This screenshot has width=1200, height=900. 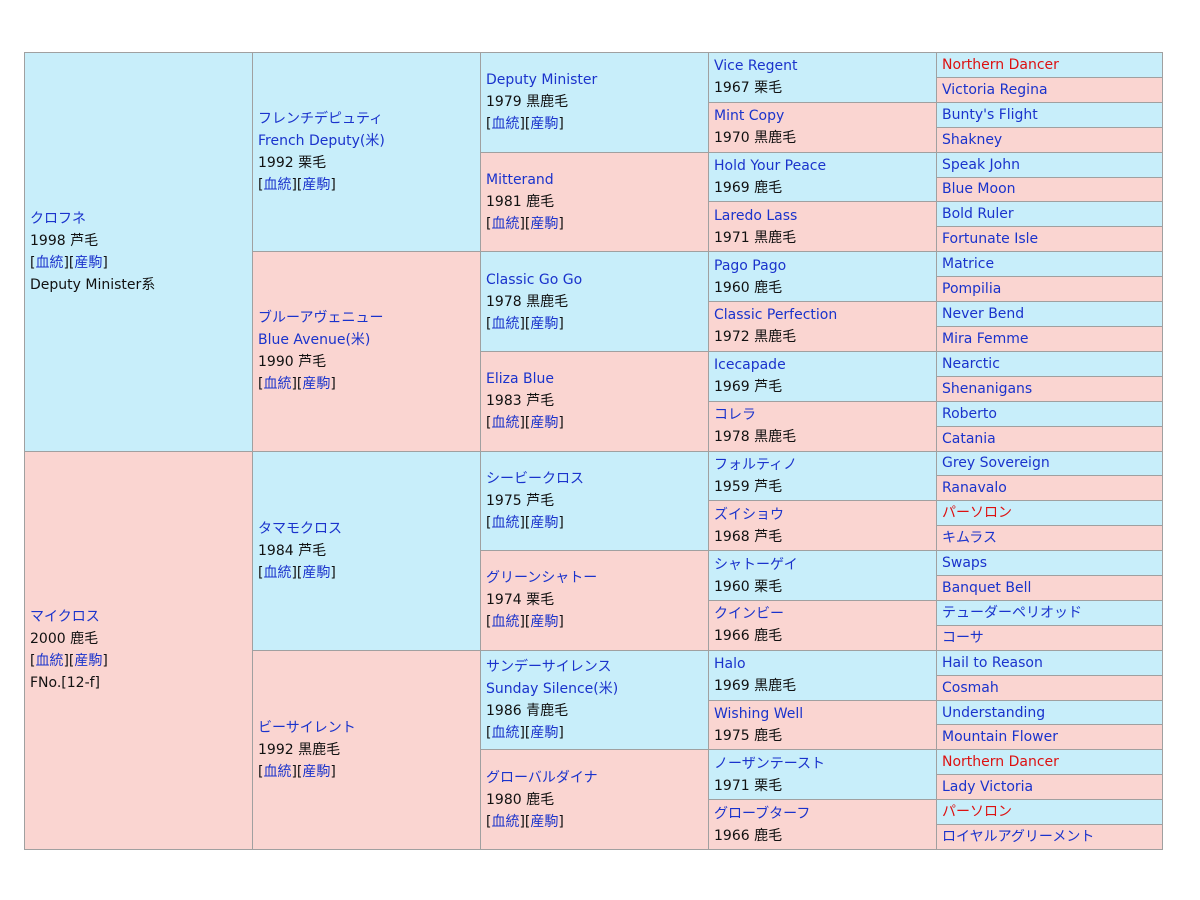 I want to click on horse-link: Deputy Minister, so click(x=542, y=80).